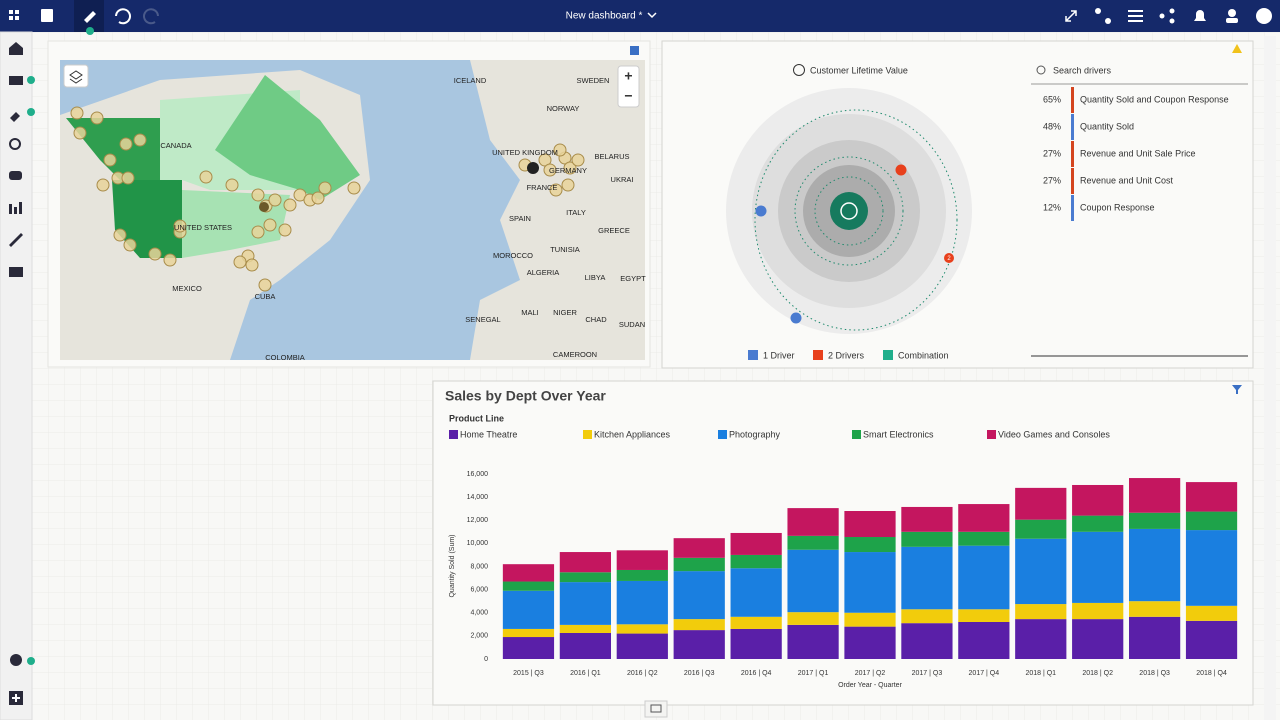 The image size is (1280, 720). What do you see at coordinates (1162, 16) in the screenshot?
I see `share-icon` at bounding box center [1162, 16].